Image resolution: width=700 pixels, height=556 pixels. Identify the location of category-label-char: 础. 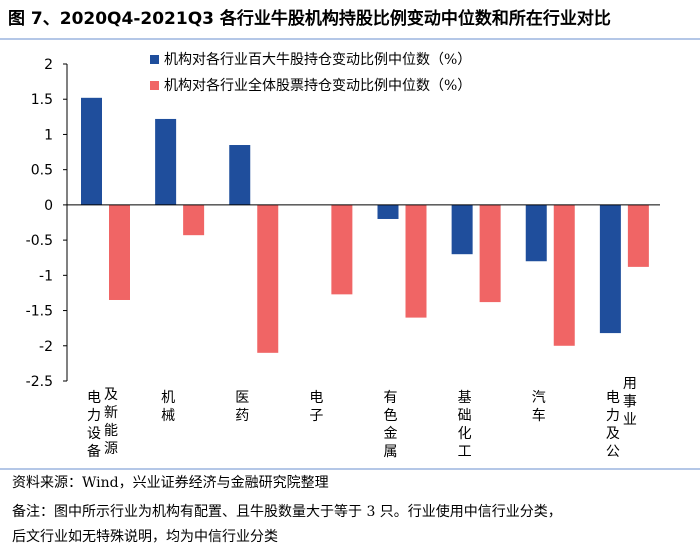
(465, 416).